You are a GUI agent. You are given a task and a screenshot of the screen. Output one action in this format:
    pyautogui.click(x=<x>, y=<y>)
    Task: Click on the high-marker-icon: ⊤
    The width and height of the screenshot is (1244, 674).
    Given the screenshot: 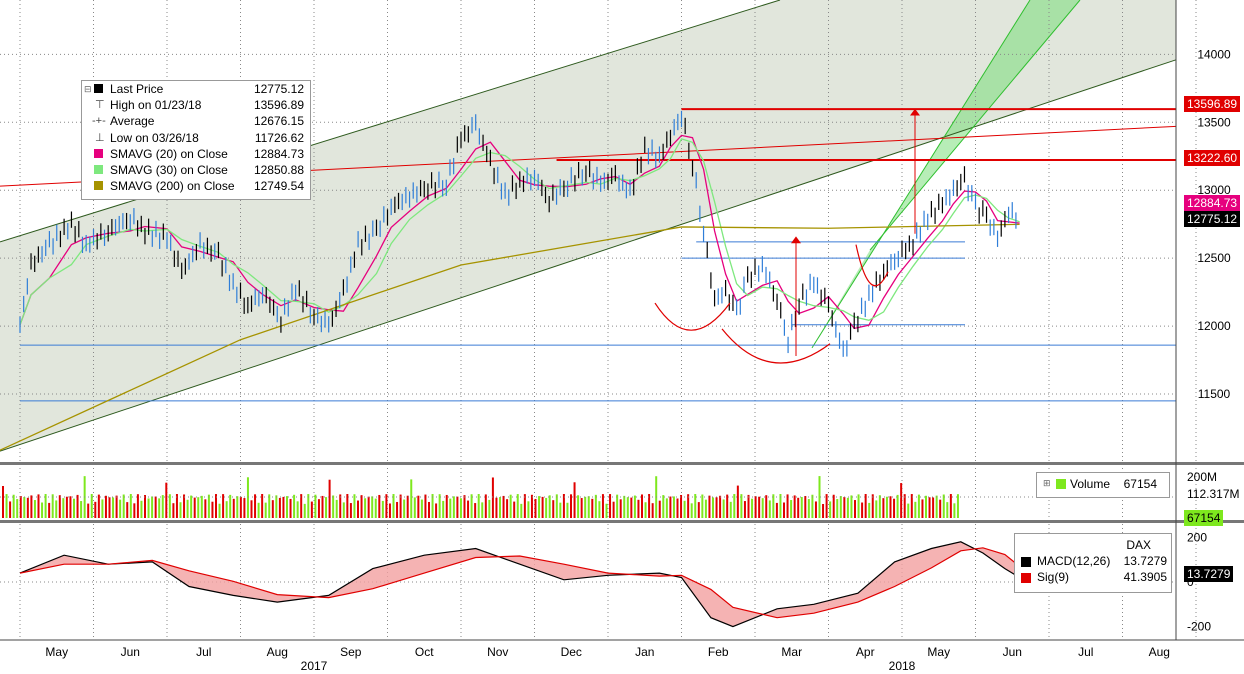 What is the action you would take?
    pyautogui.click(x=100, y=105)
    